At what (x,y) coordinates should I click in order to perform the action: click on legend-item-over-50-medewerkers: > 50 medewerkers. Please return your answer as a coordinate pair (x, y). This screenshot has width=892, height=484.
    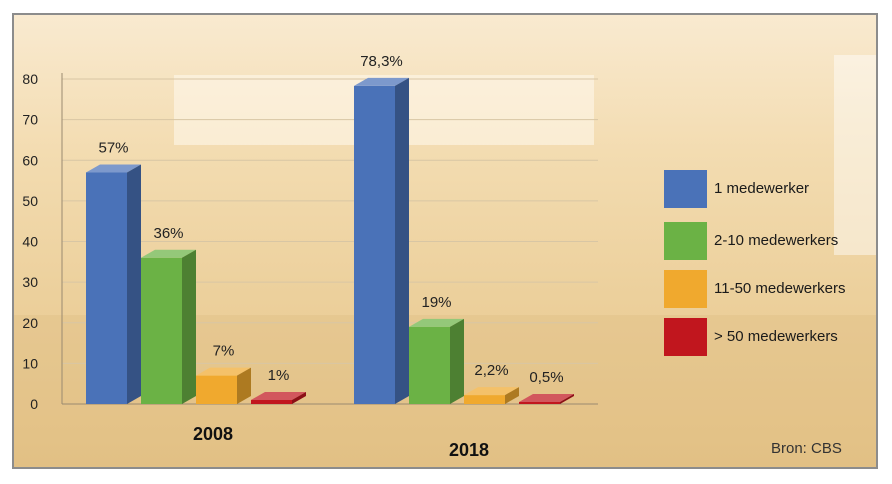
    Looking at the image, I should click on (774, 337).